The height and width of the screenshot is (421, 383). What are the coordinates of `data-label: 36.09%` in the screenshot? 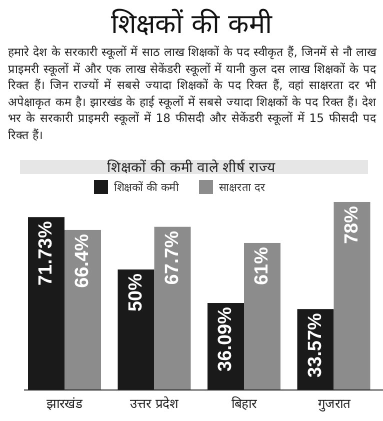 It's located at (225, 339).